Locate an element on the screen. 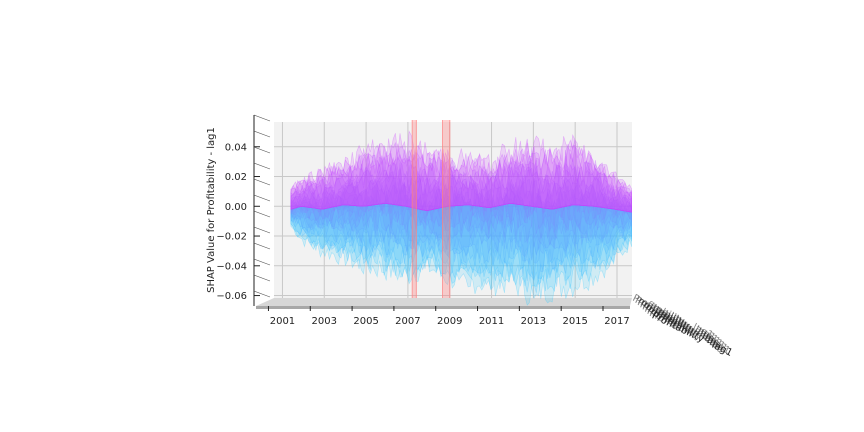 This screenshot has height=432, width=864. x-tick-label: 2011 is located at coordinates (491, 321).